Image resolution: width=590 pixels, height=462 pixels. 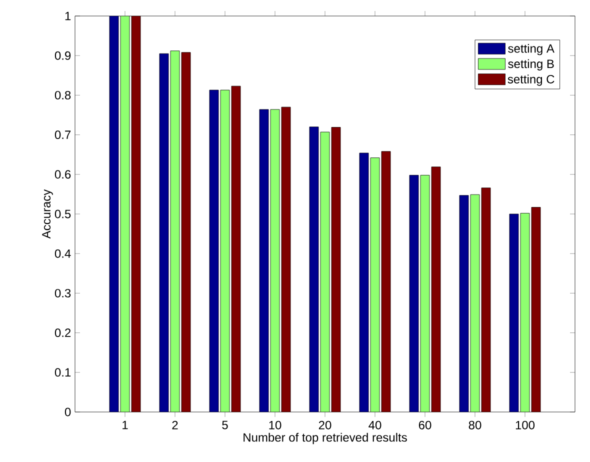 I want to click on y-tick-label: 0.5, so click(x=62, y=214).